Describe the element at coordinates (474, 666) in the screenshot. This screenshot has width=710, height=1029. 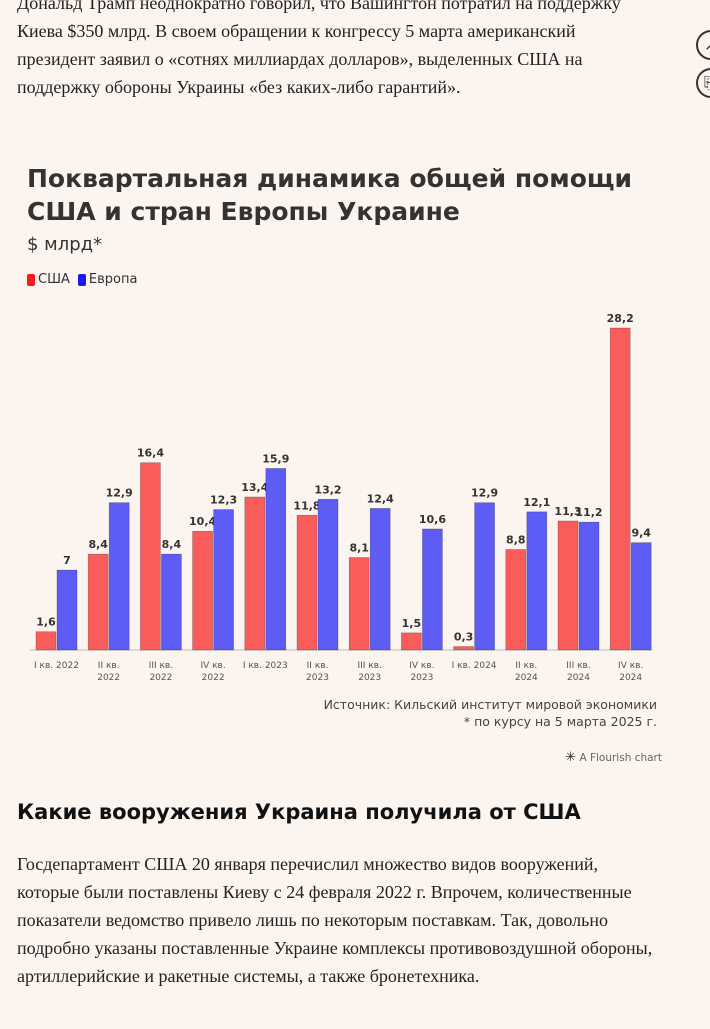
I see `x-tick-label: I кв. 2024` at that location.